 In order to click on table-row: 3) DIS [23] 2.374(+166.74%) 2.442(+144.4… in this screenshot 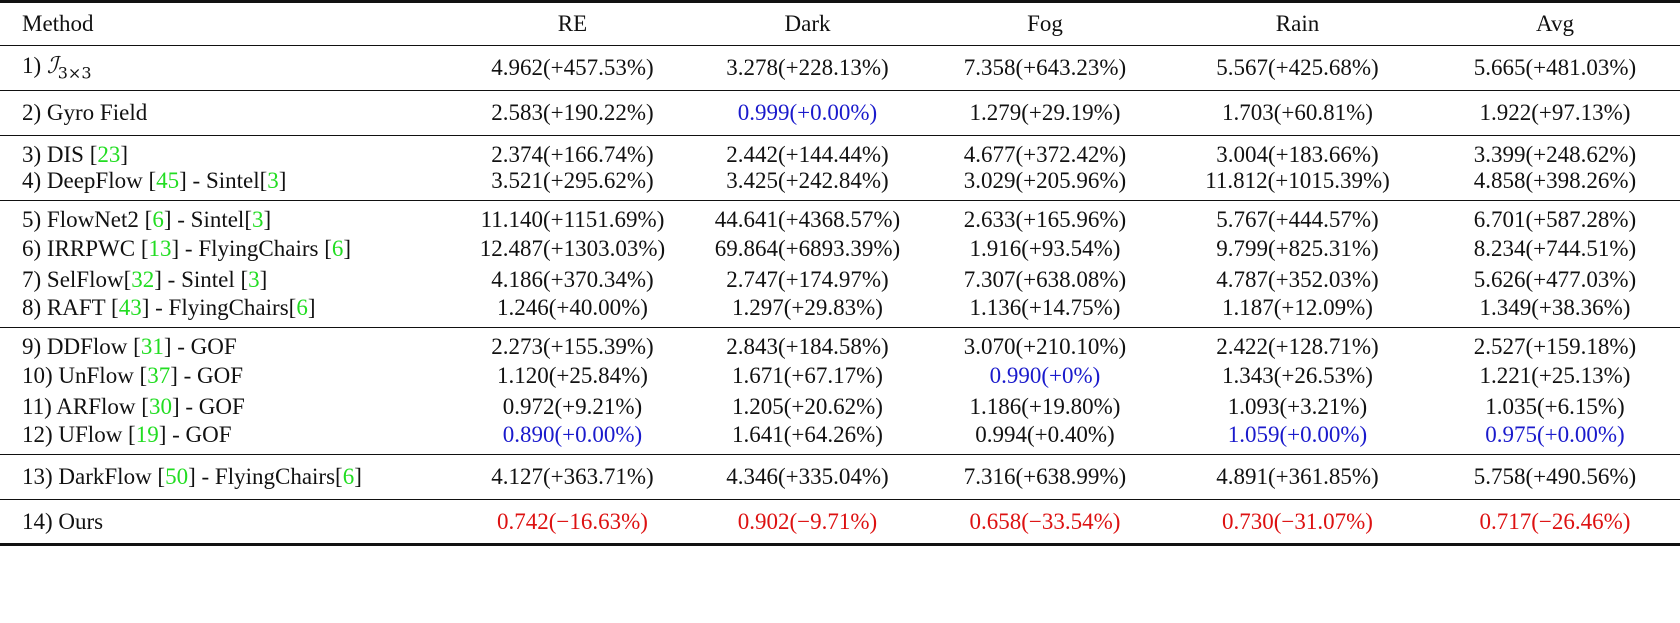, I will do `click(840, 152)`.